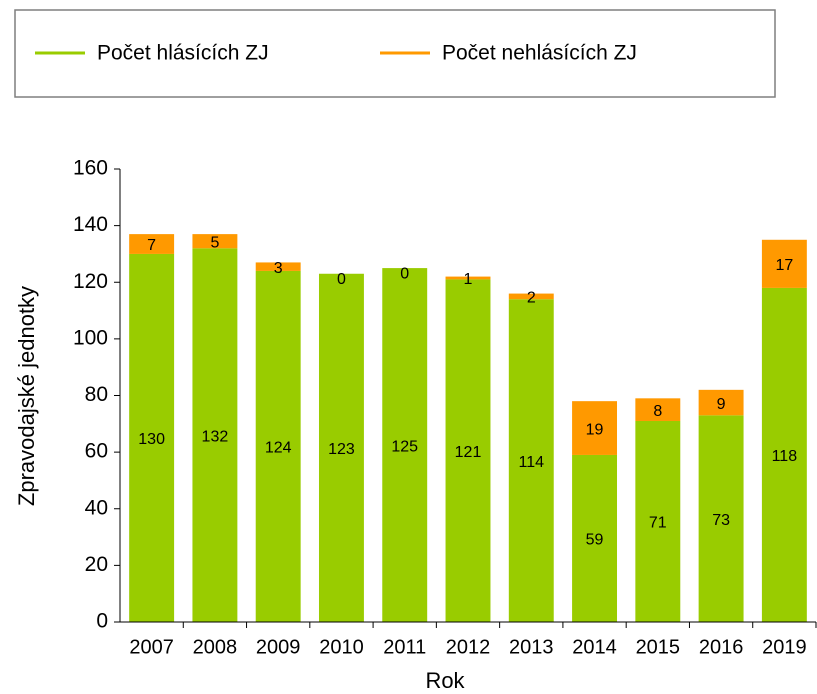  I want to click on x-tick-label: 2012, so click(468, 647).